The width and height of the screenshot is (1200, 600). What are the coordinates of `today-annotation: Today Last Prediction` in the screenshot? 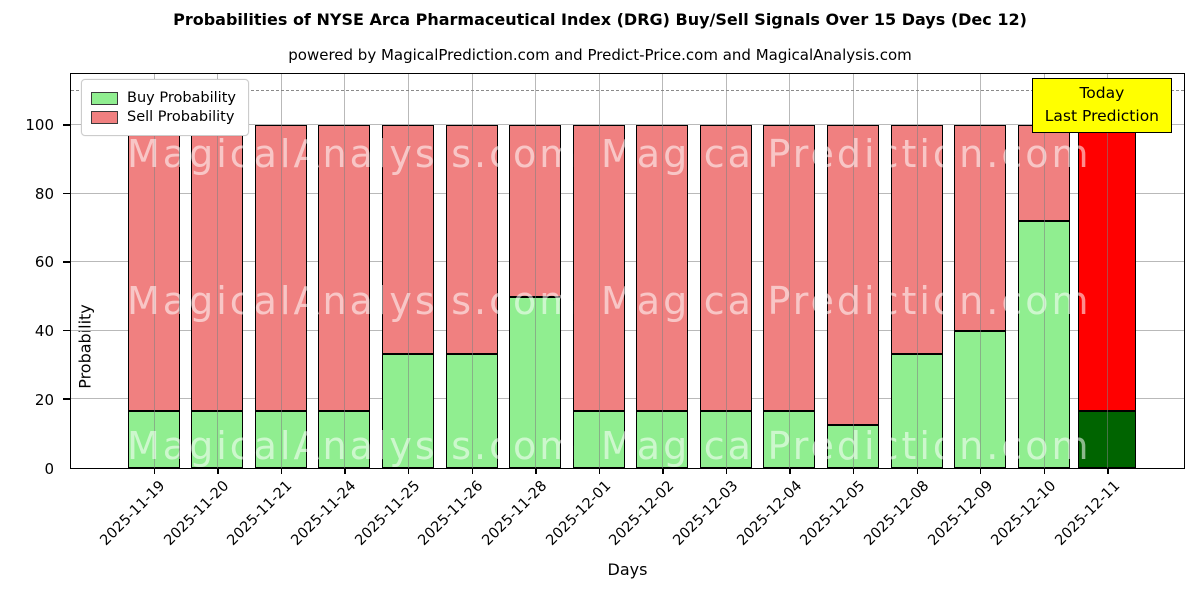 It's located at (1101, 105).